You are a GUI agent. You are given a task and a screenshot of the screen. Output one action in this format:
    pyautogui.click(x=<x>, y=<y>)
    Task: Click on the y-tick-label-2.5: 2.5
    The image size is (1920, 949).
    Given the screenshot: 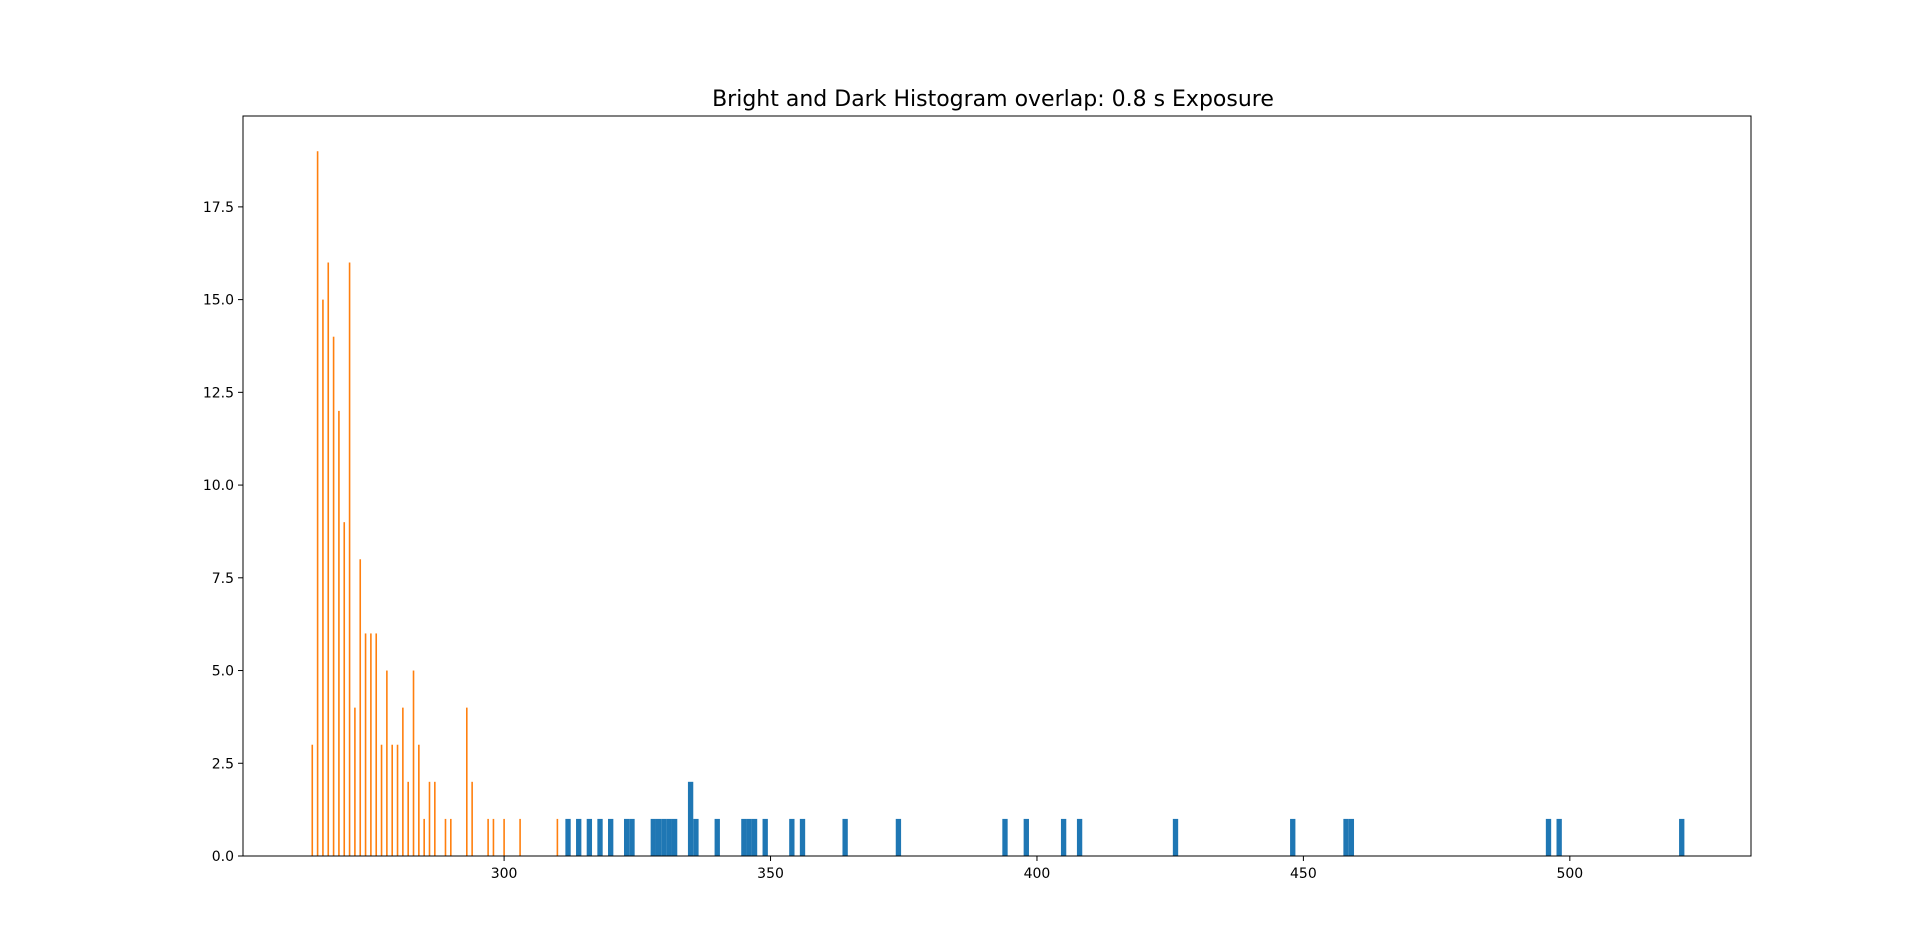 What is the action you would take?
    pyautogui.click(x=223, y=764)
    